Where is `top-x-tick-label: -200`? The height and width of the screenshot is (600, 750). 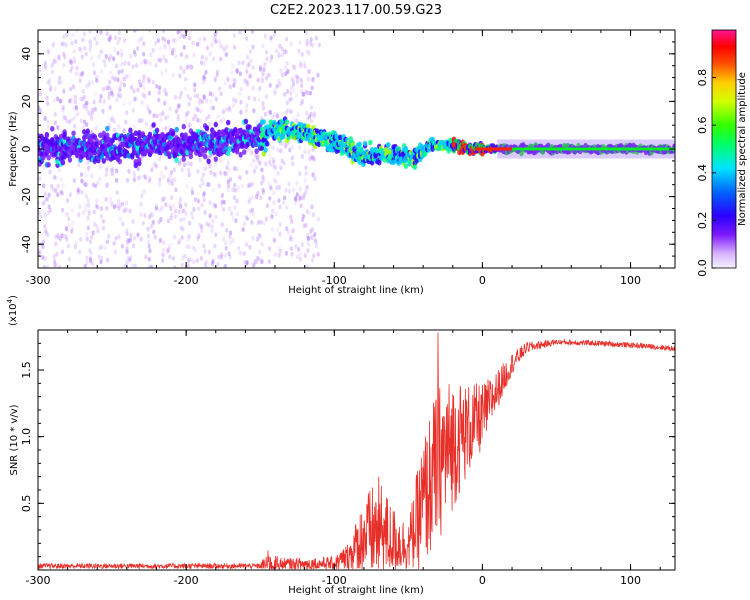 top-x-tick-label: -200 is located at coordinates (186, 280).